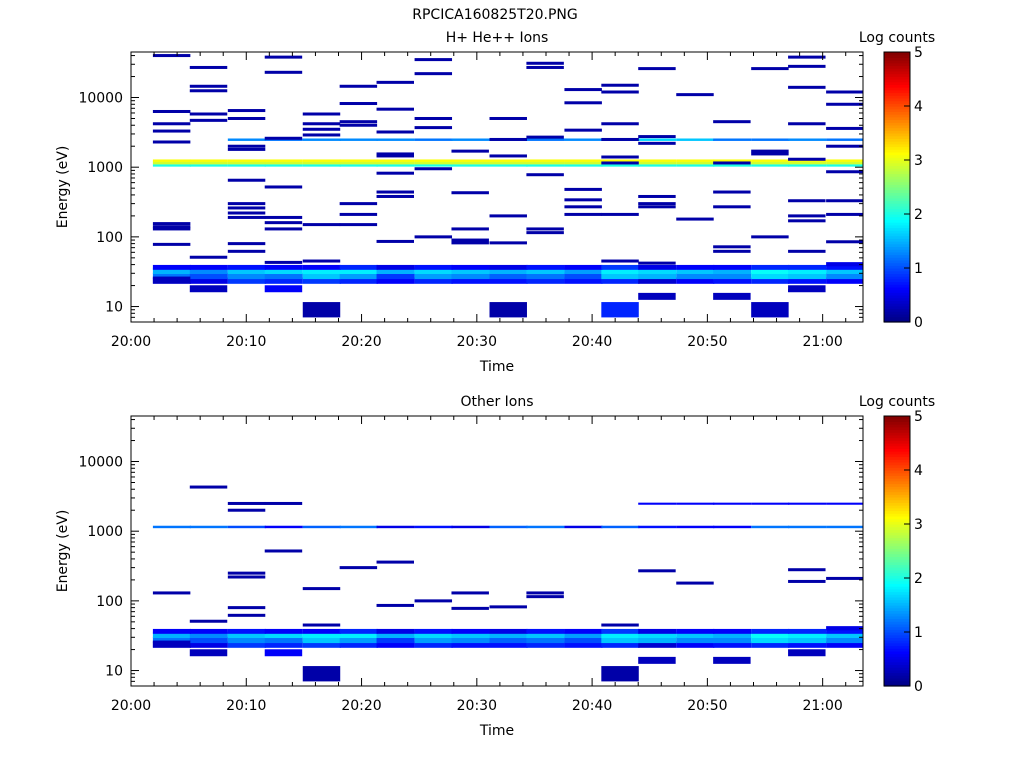 The image size is (1024, 768). Describe the element at coordinates (477, 342) in the screenshot. I see `x-tick-label: 20:30` at that location.